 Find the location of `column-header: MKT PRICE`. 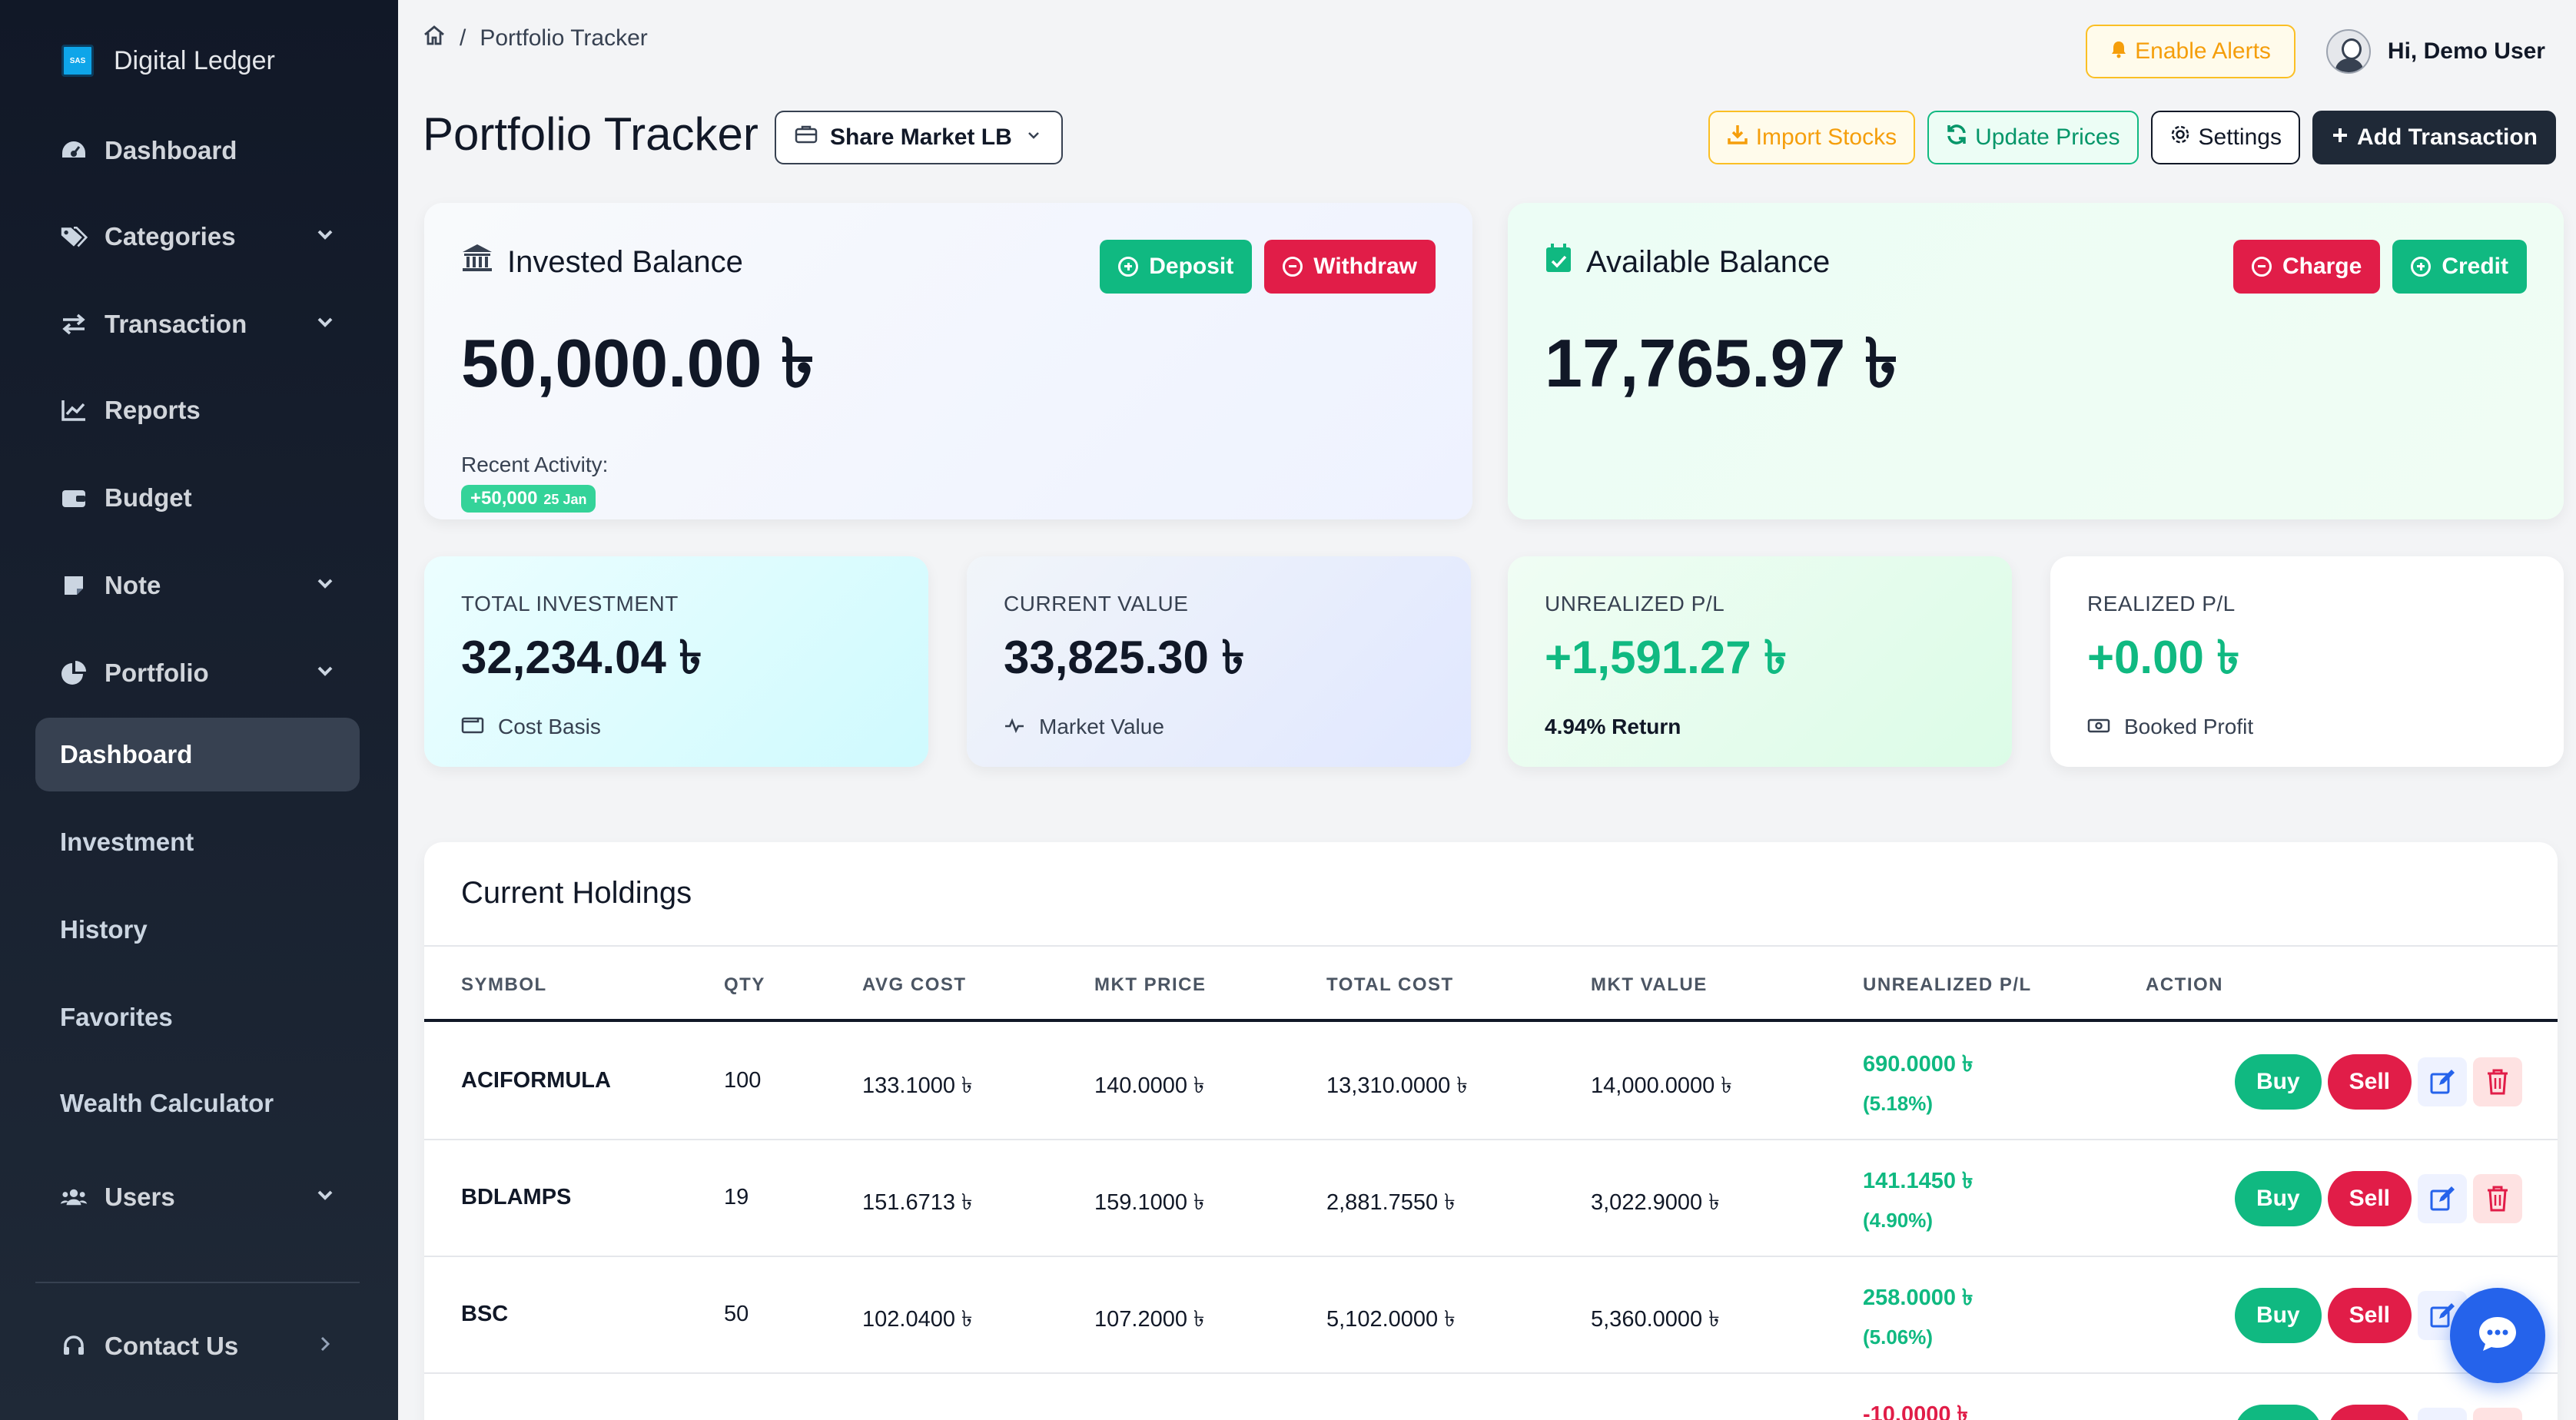

column-header: MKT PRICE is located at coordinates (1150, 984).